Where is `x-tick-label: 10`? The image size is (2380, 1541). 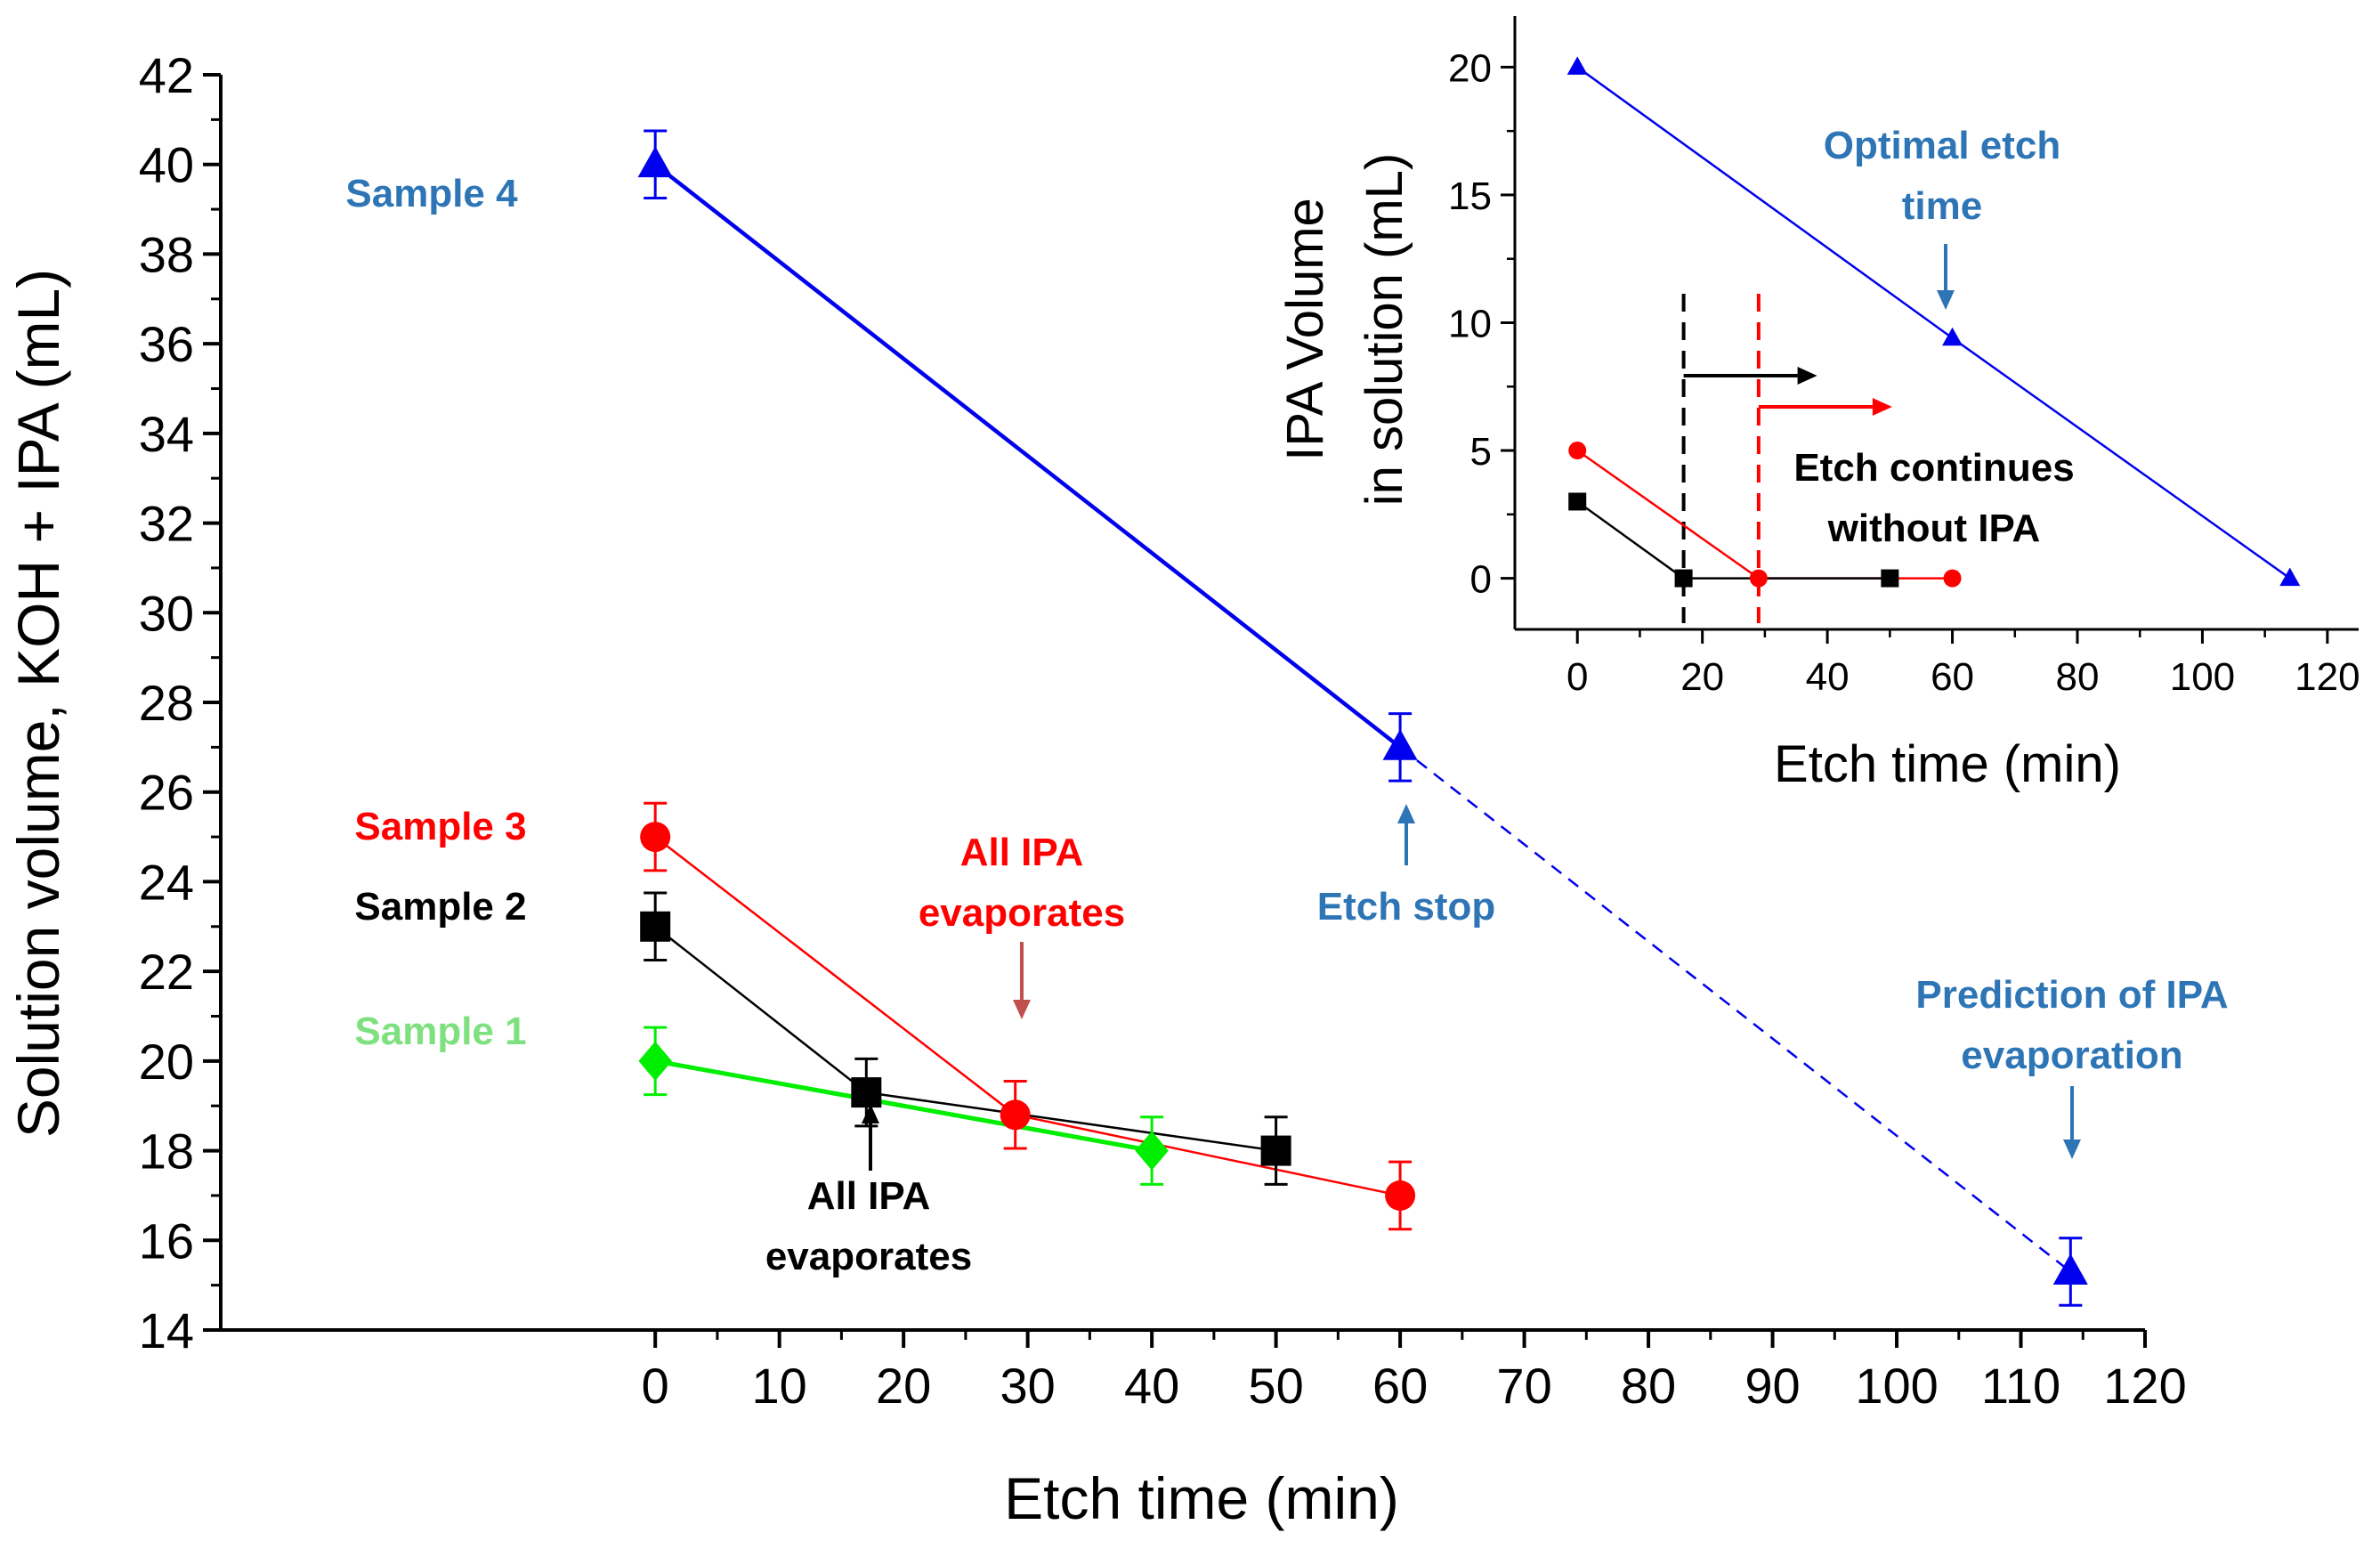 x-tick-label: 10 is located at coordinates (779, 1386).